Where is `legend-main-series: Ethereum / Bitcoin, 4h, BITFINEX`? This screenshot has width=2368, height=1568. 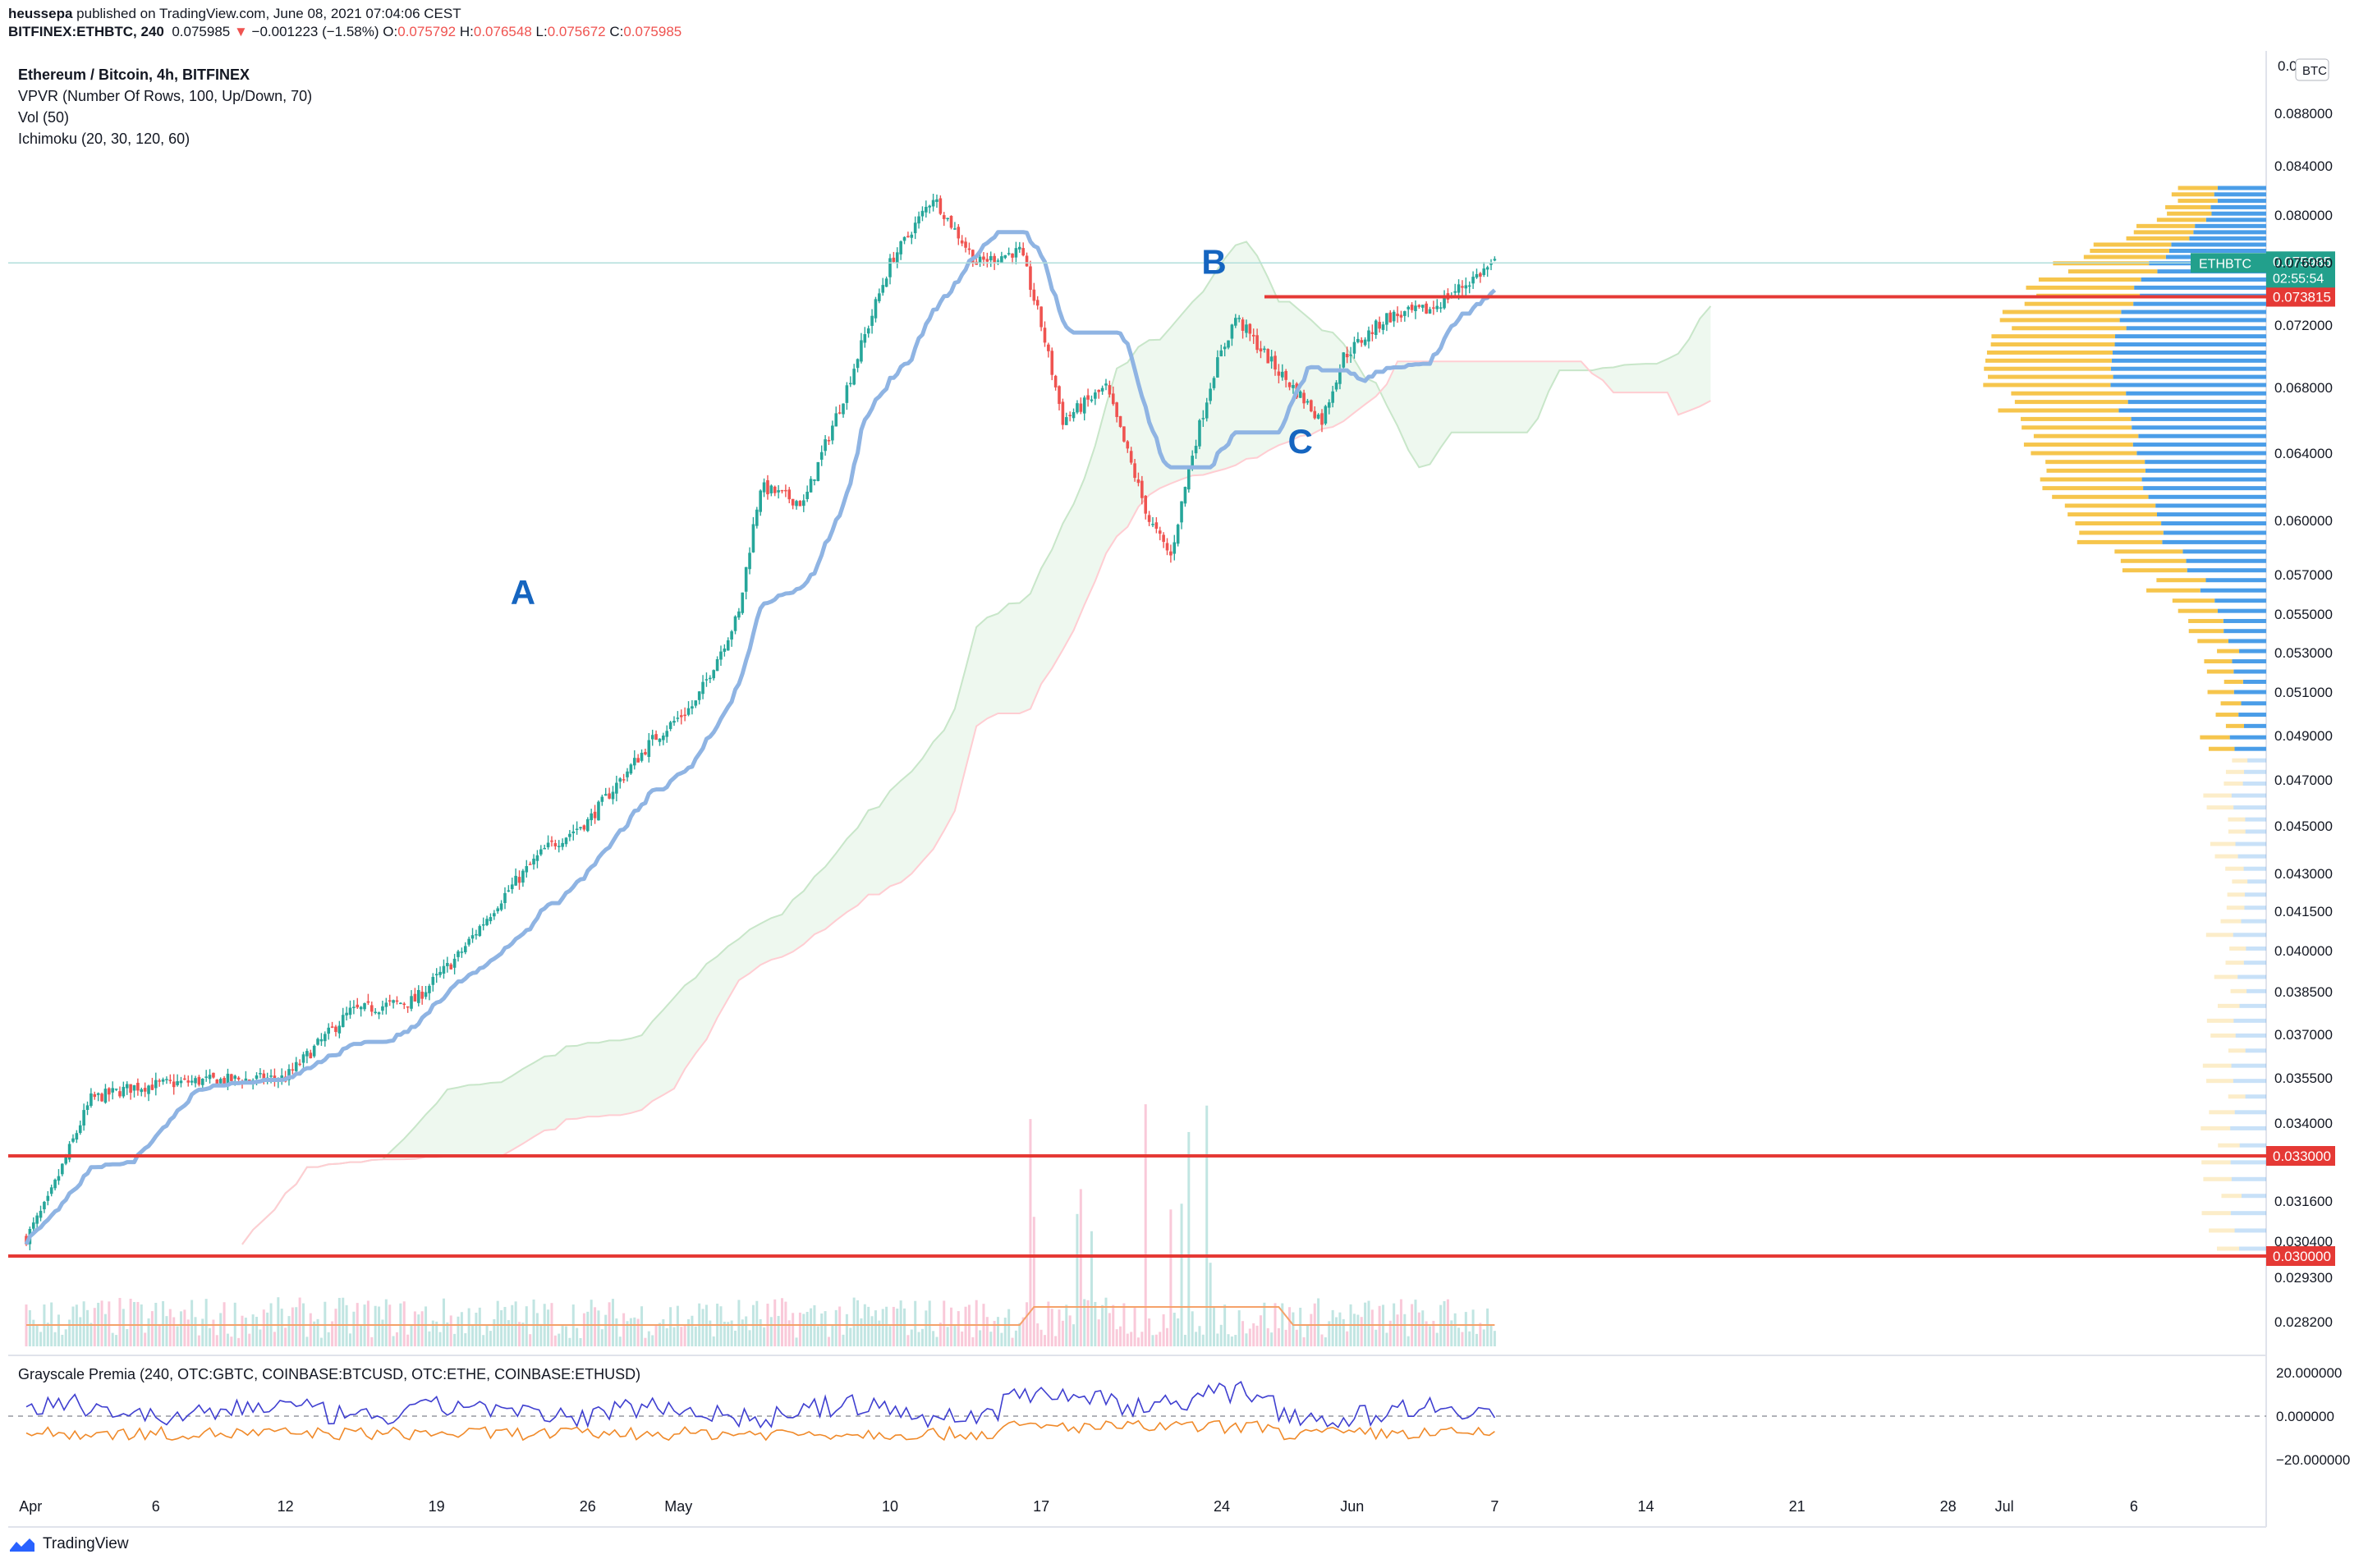 legend-main-series: Ethereum / Bitcoin, 4h, BITFINEX is located at coordinates (134, 74).